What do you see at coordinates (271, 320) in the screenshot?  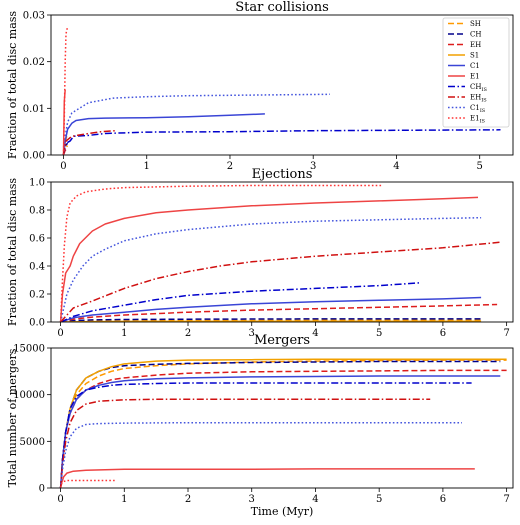 I see `series-line-ch` at bounding box center [271, 320].